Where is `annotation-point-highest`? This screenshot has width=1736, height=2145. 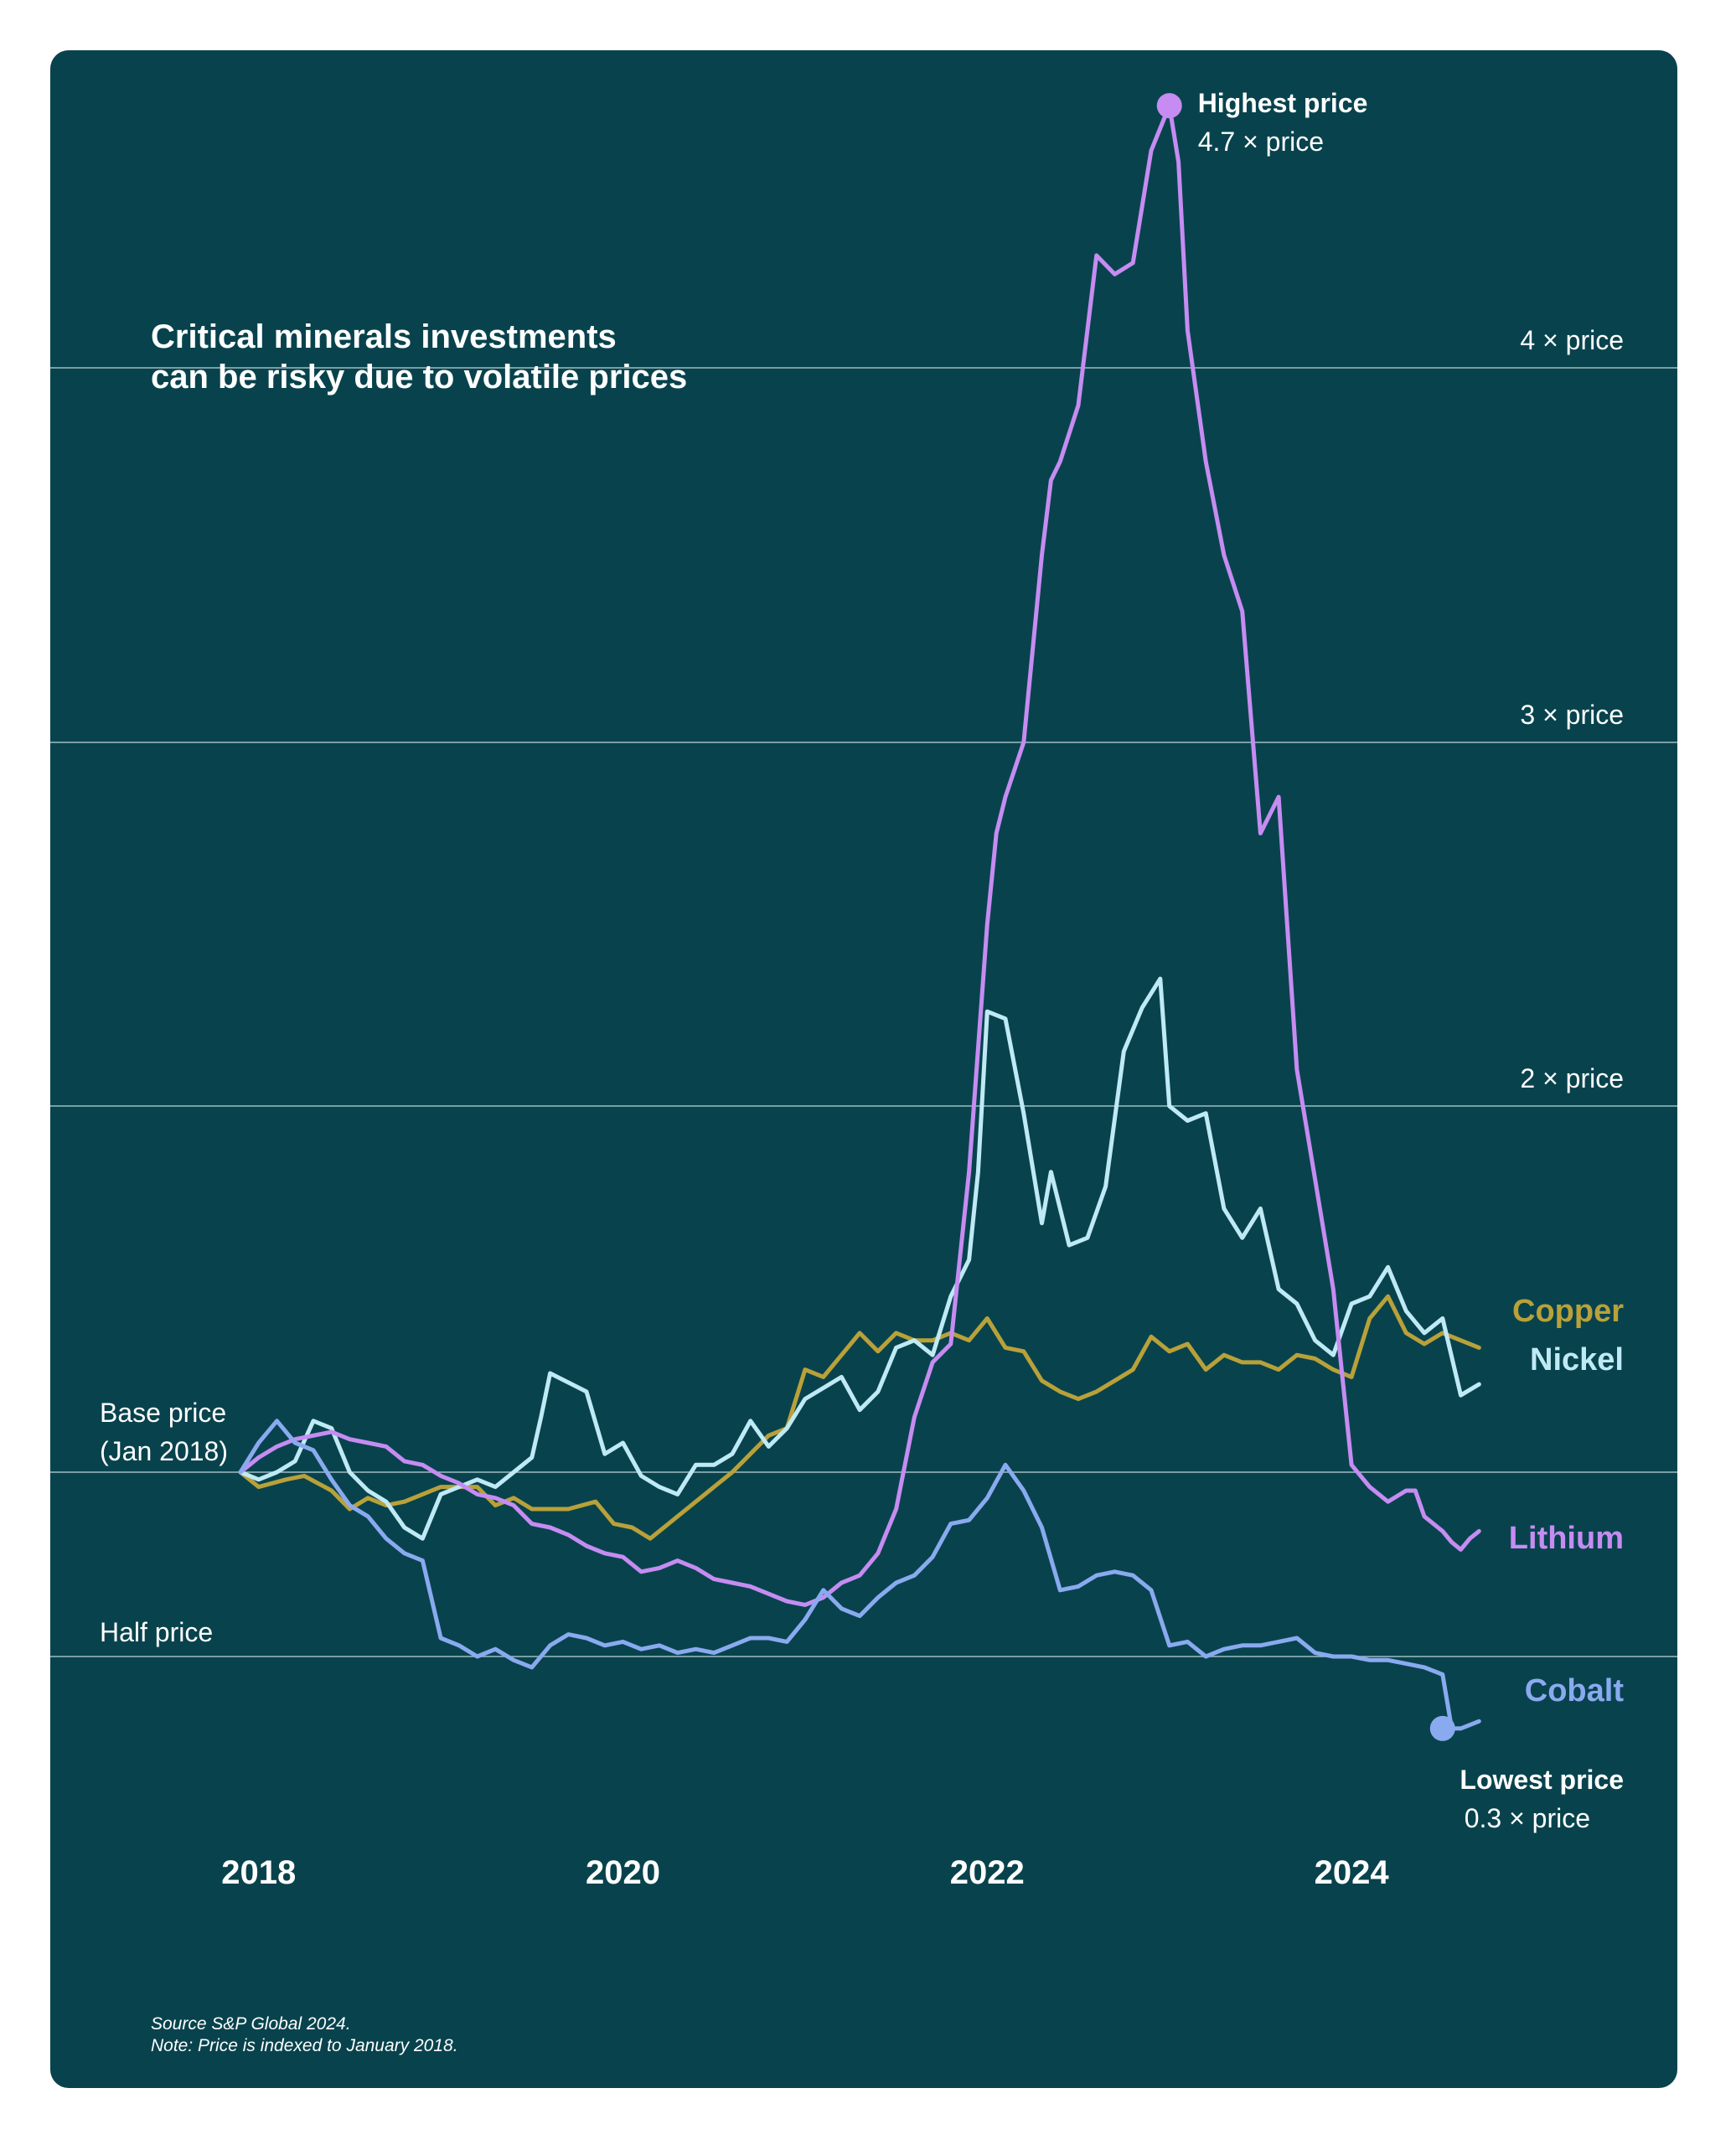 annotation-point-highest is located at coordinates (1169, 106).